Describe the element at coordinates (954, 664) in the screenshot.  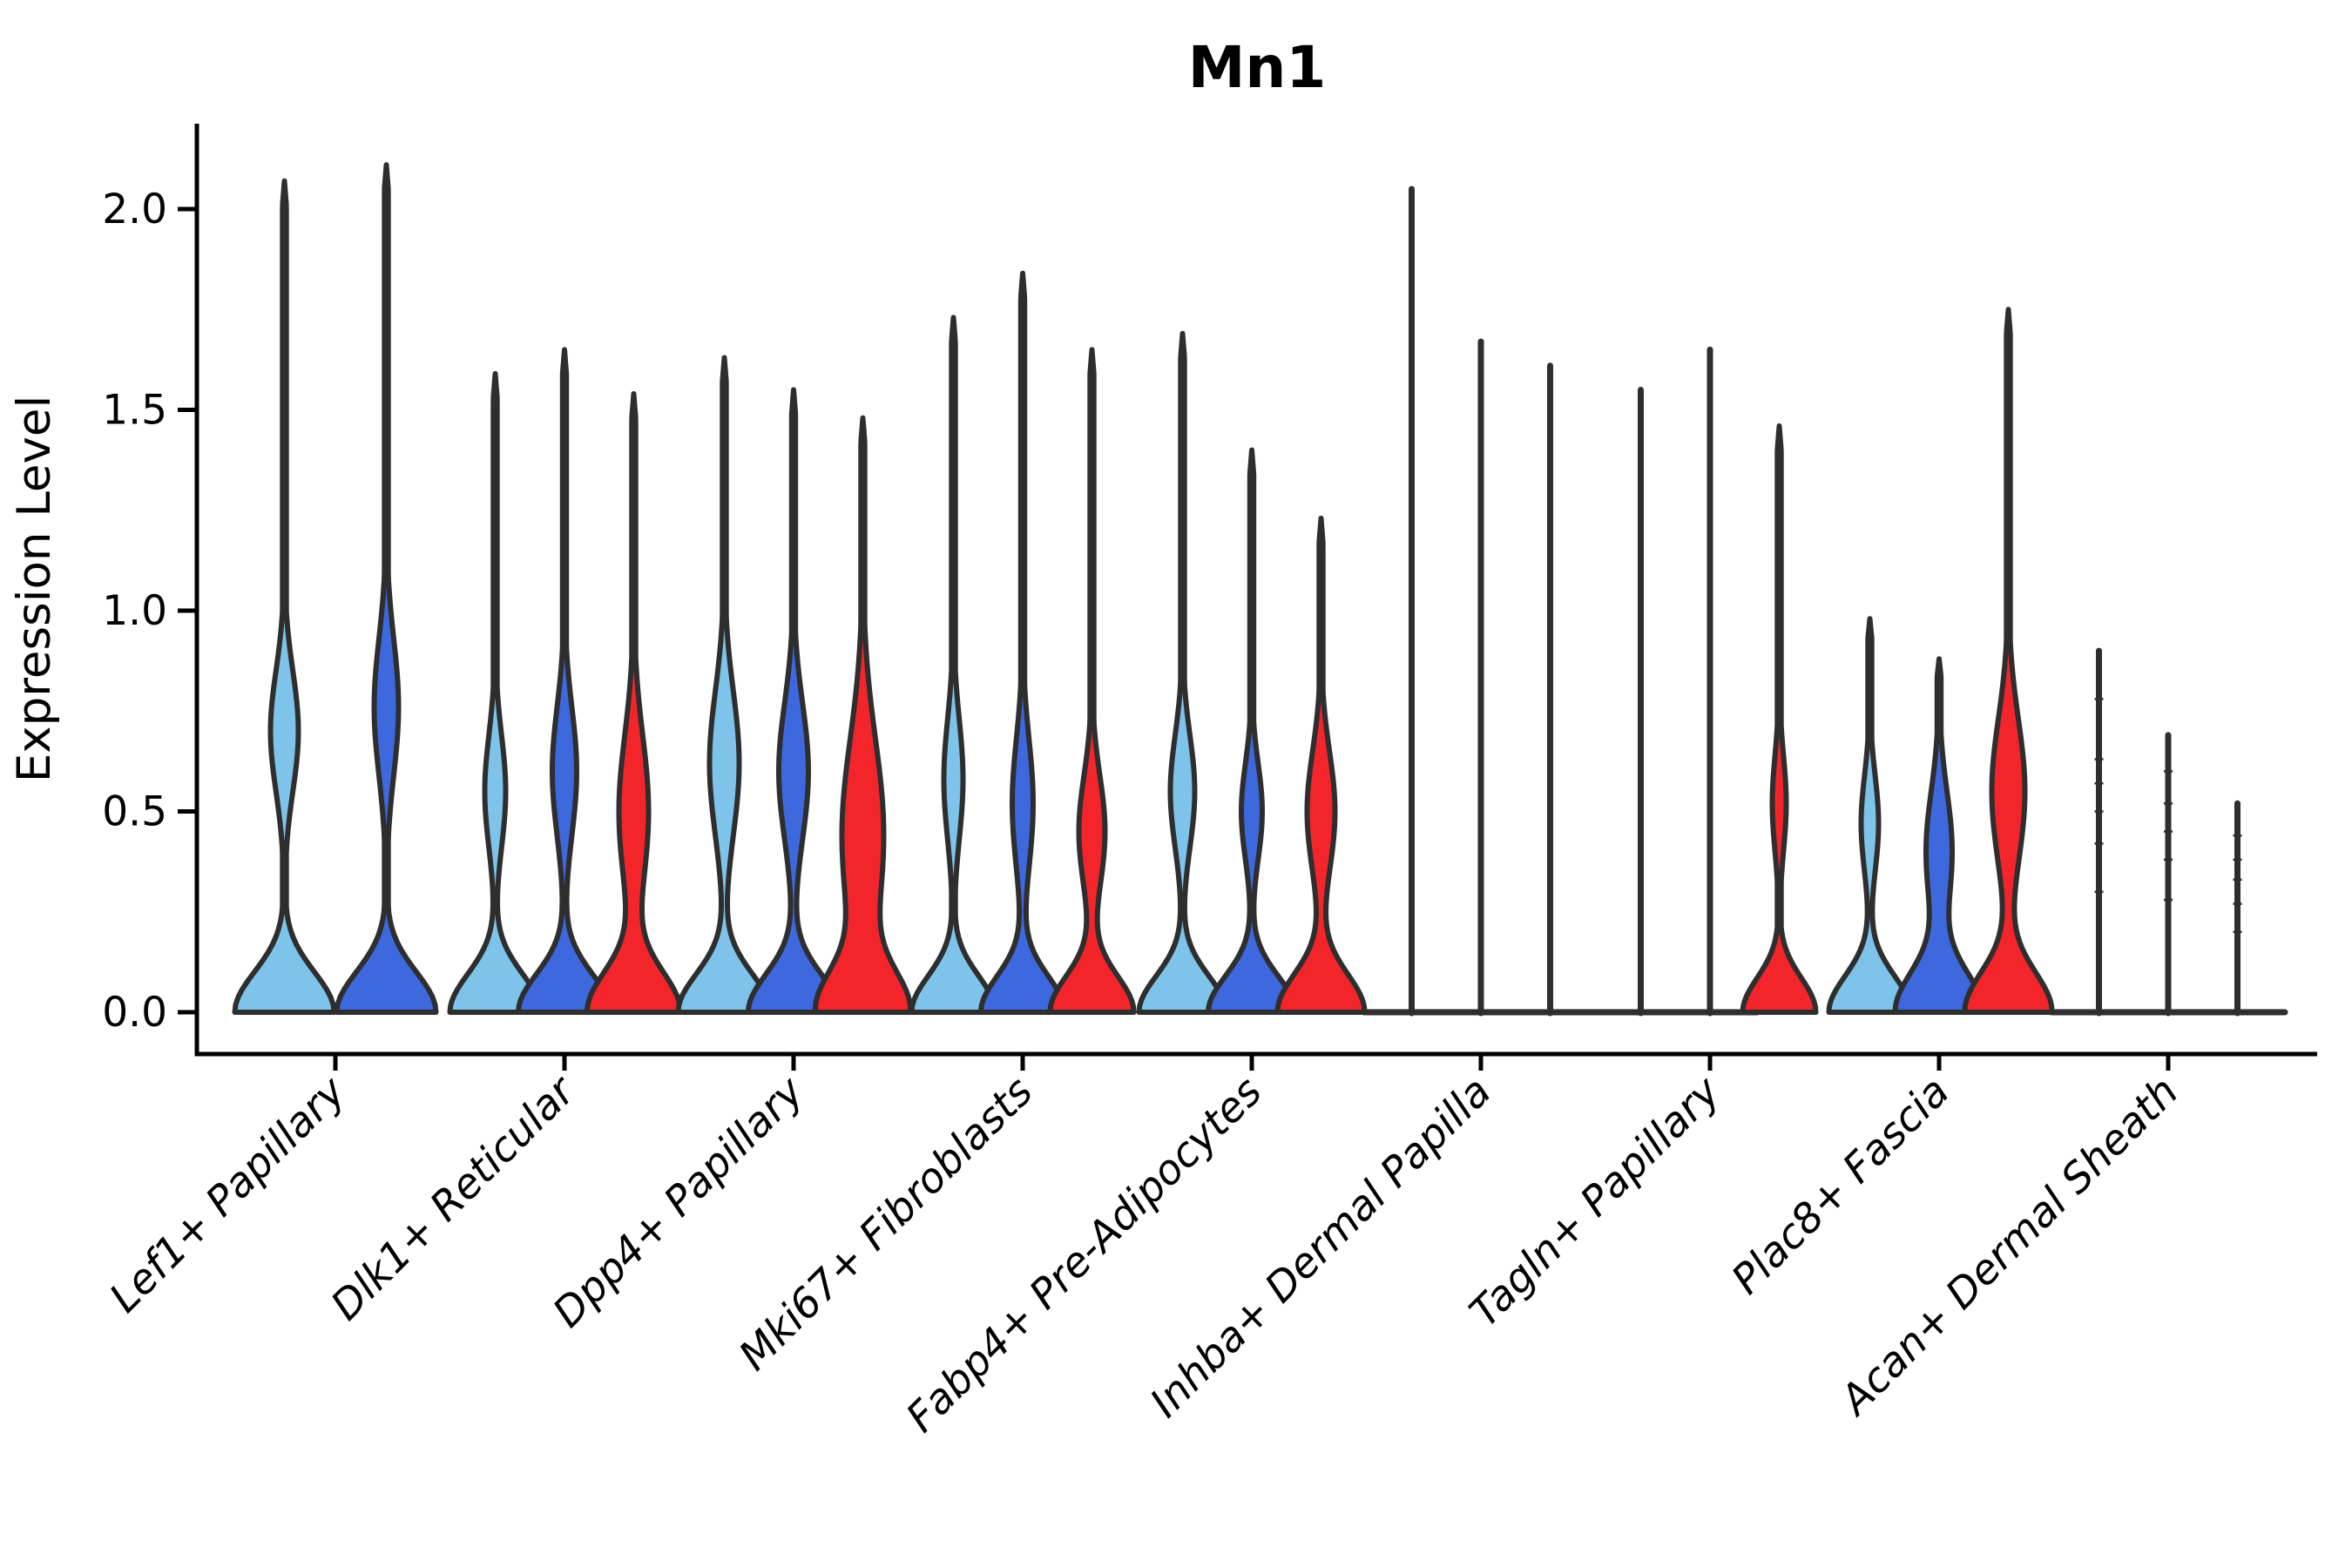
I see `violin-mki67-fibroblasts-light_blue` at that location.